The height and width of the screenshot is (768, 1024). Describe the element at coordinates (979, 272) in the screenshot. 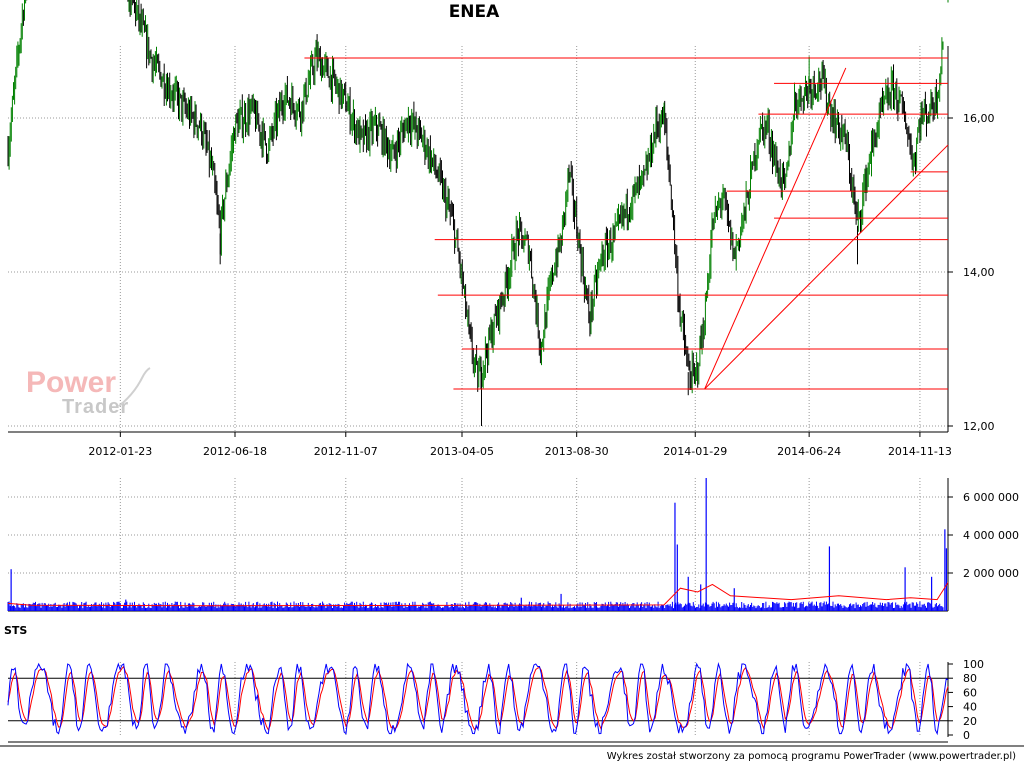

I see `price-y-tick-label: 14,00` at that location.